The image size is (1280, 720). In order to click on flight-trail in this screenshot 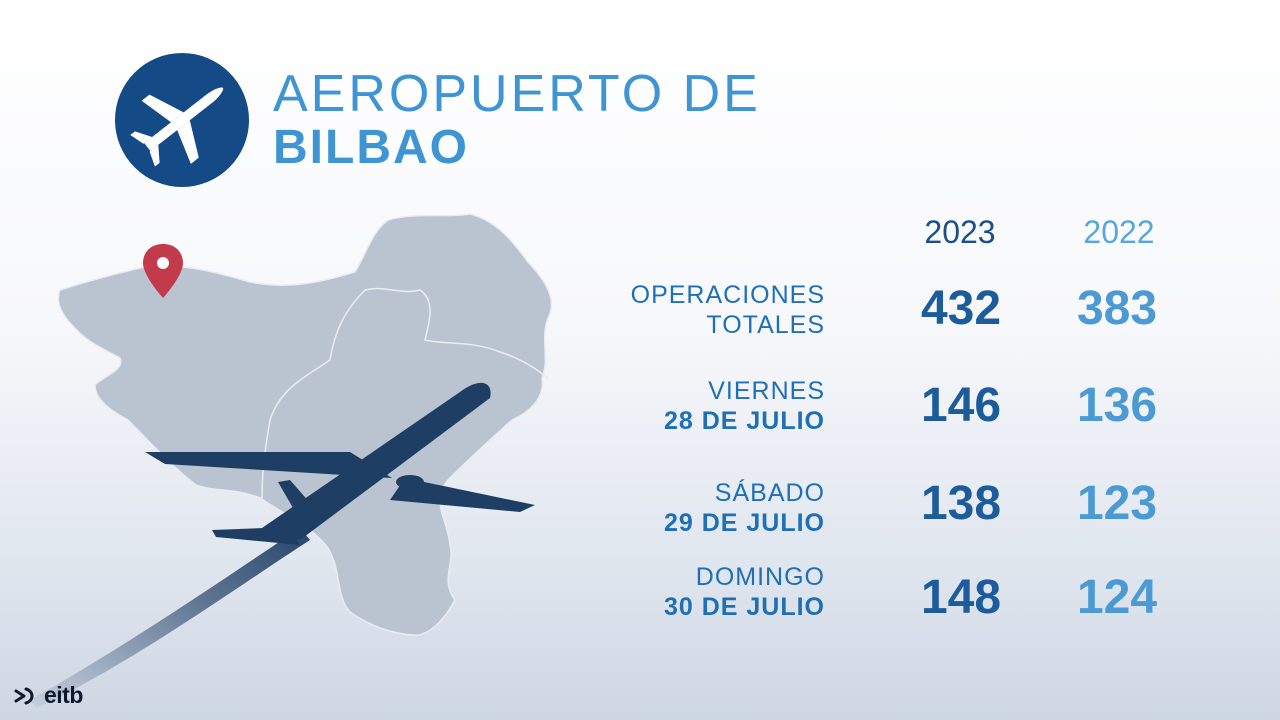, I will do `click(170, 618)`.